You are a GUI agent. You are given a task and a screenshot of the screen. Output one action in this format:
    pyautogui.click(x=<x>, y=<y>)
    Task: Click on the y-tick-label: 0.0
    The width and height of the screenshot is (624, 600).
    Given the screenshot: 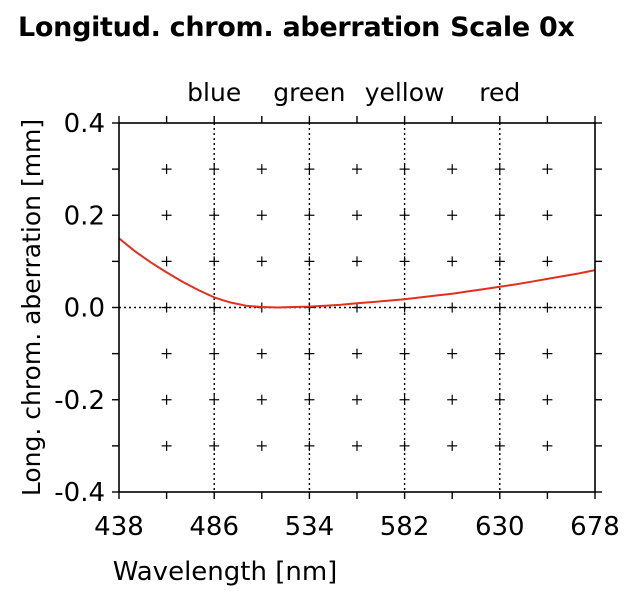 What is the action you would take?
    pyautogui.click(x=84, y=309)
    